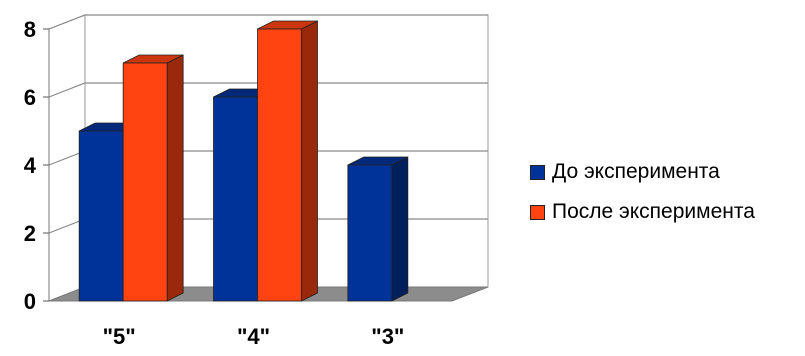  What do you see at coordinates (30, 97) in the screenshot?
I see `y-tick-label: 6` at bounding box center [30, 97].